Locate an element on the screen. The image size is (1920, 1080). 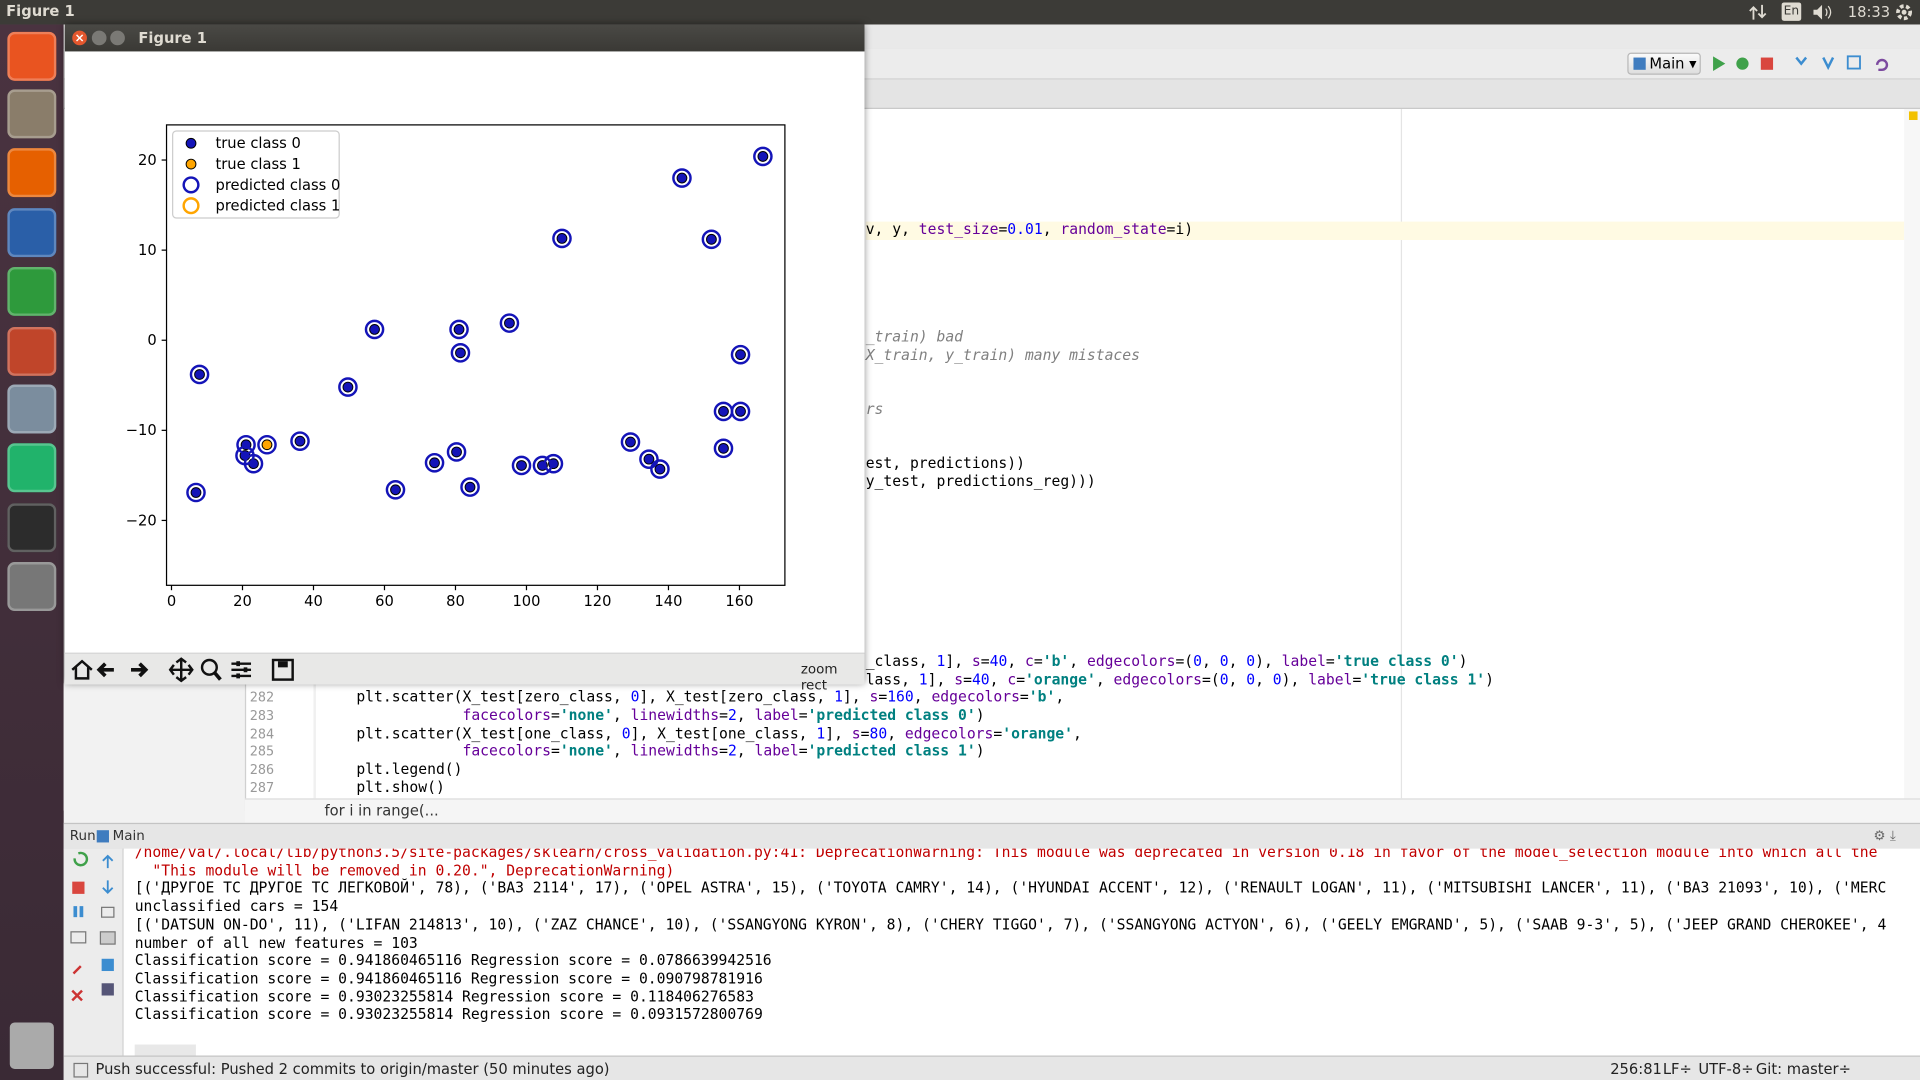
network-icon is located at coordinates (1759, 12).